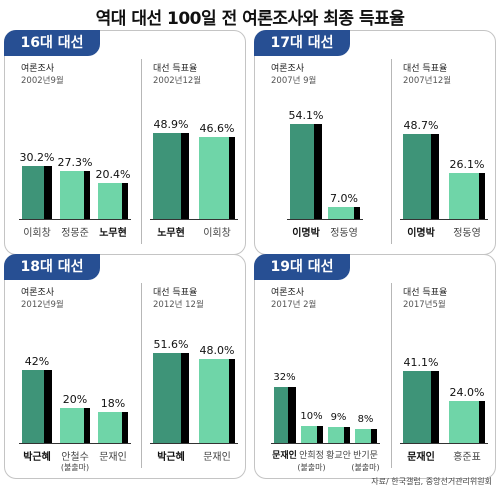 Image resolution: width=500 pixels, height=491 pixels. I want to click on bar-value-label: 48.7%, so click(421, 125).